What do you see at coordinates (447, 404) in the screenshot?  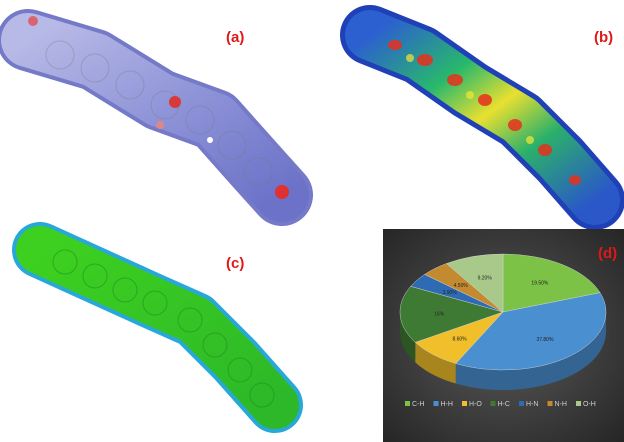 I see `legend-label: H-H` at bounding box center [447, 404].